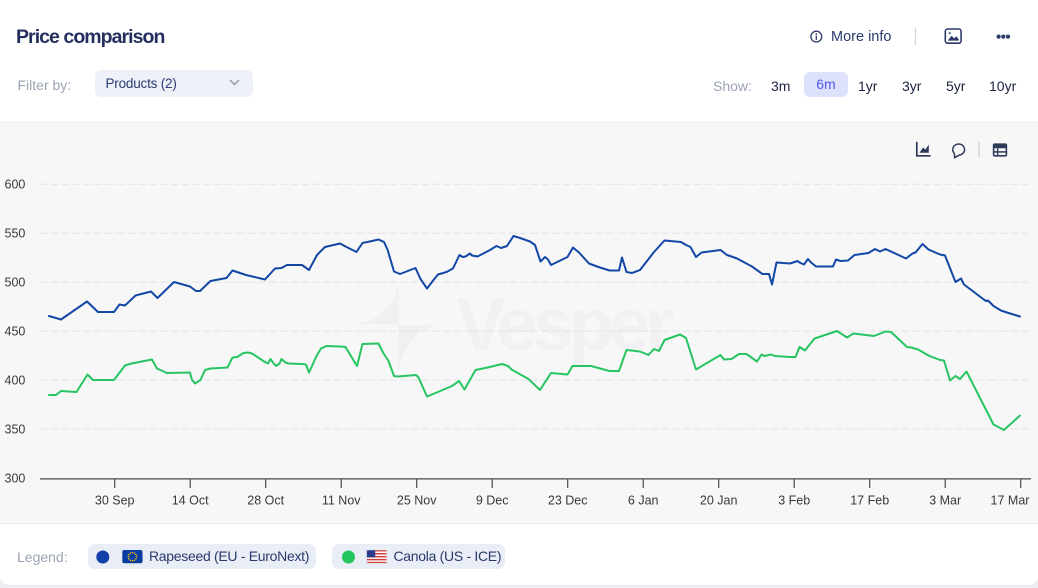 This screenshot has height=588, width=1038. Describe the element at coordinates (15, 282) in the screenshot. I see `svg-text: 500` at that location.